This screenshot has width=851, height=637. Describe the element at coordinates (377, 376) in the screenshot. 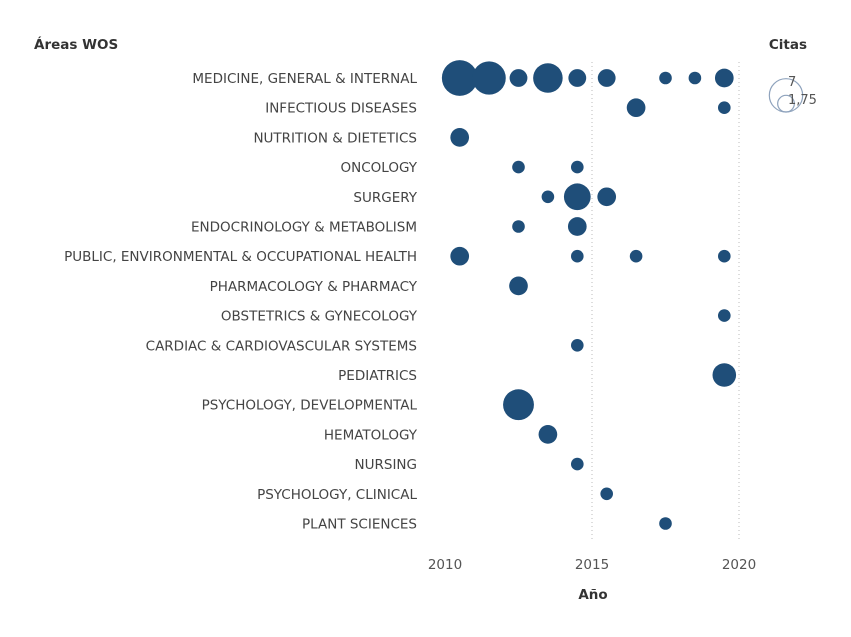

I see `category-label: PEDIATRICS` at that location.